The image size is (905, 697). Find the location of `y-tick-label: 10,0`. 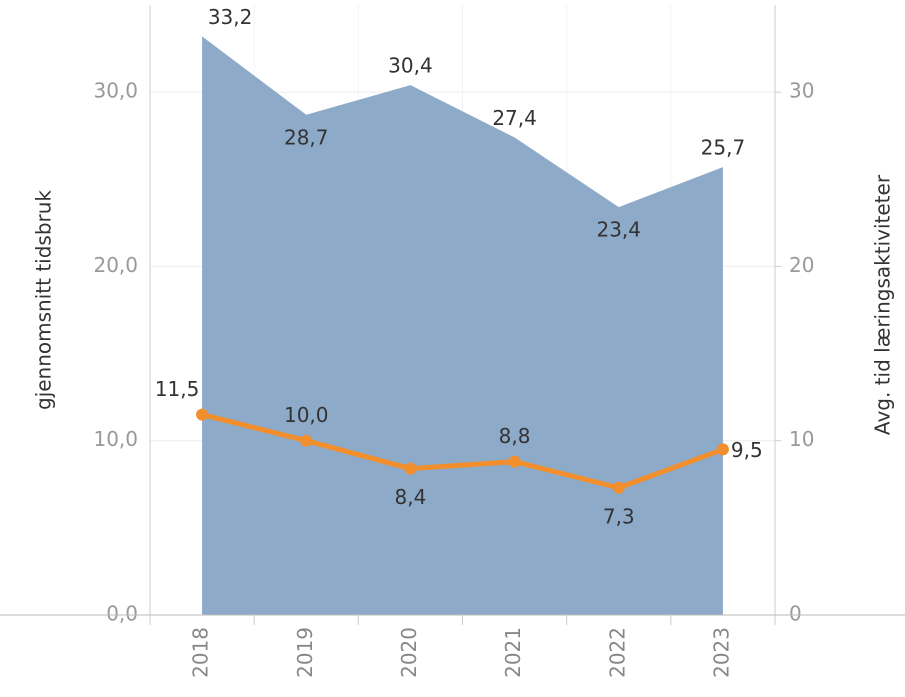

y-tick-label: 10,0 is located at coordinates (115, 439).